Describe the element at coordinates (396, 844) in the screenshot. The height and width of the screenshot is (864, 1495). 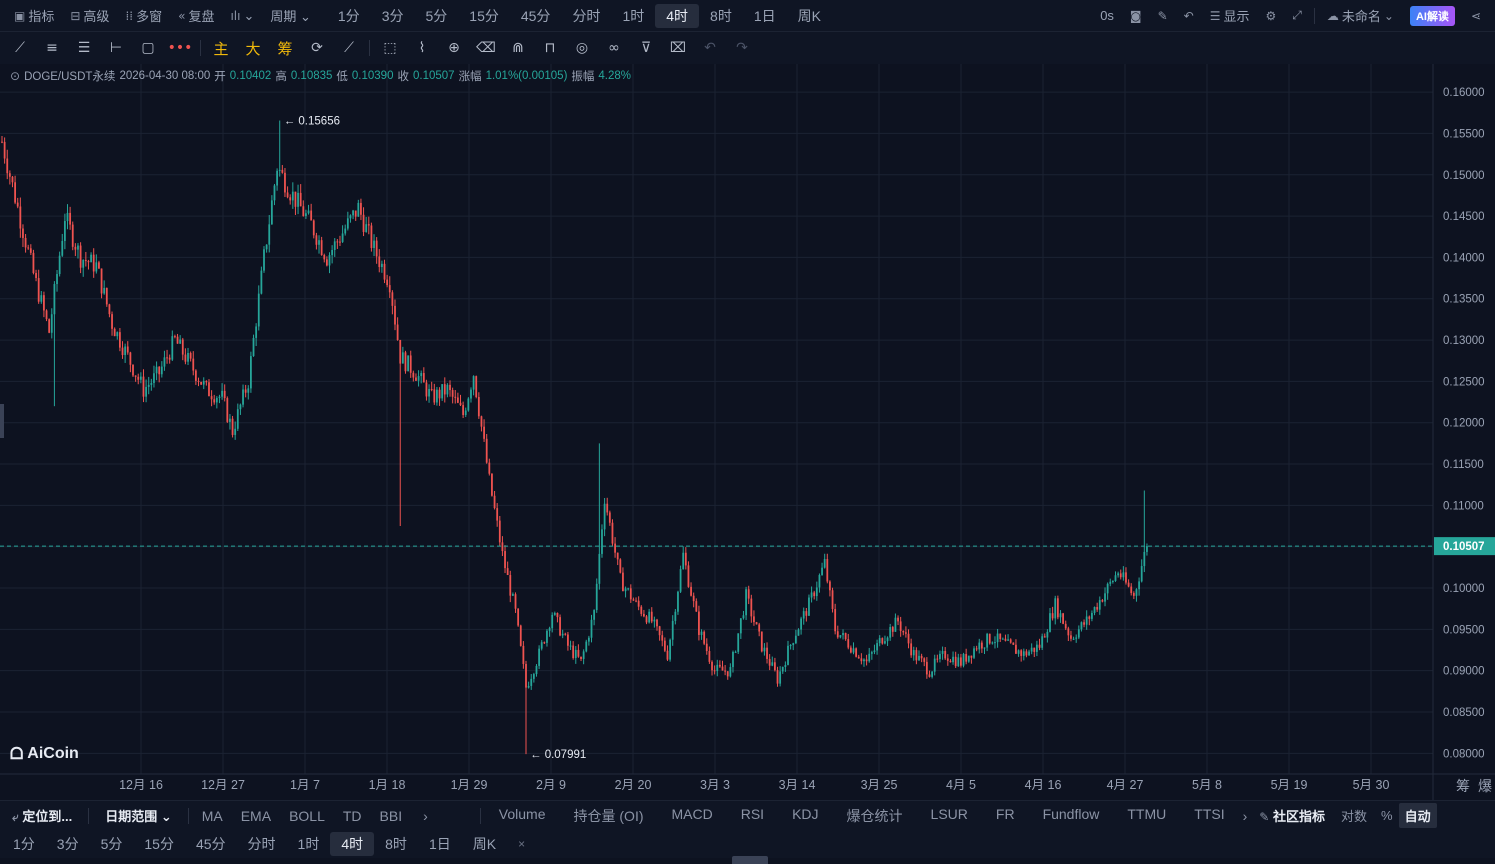
I see `bottom-period-8: 8时` at that location.